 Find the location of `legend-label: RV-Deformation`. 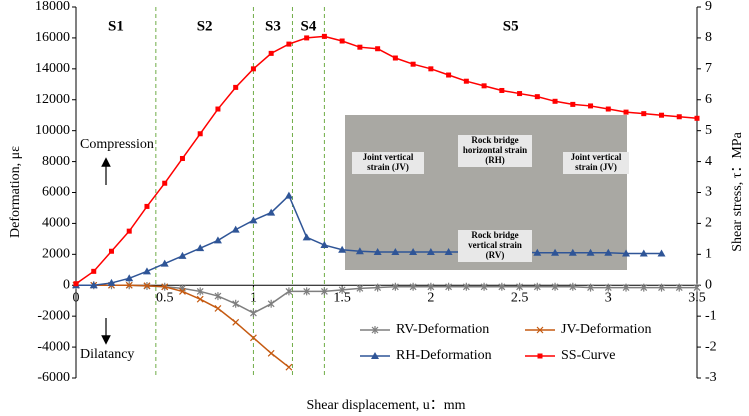

legend-label: RV-Deformation is located at coordinates (442, 329).